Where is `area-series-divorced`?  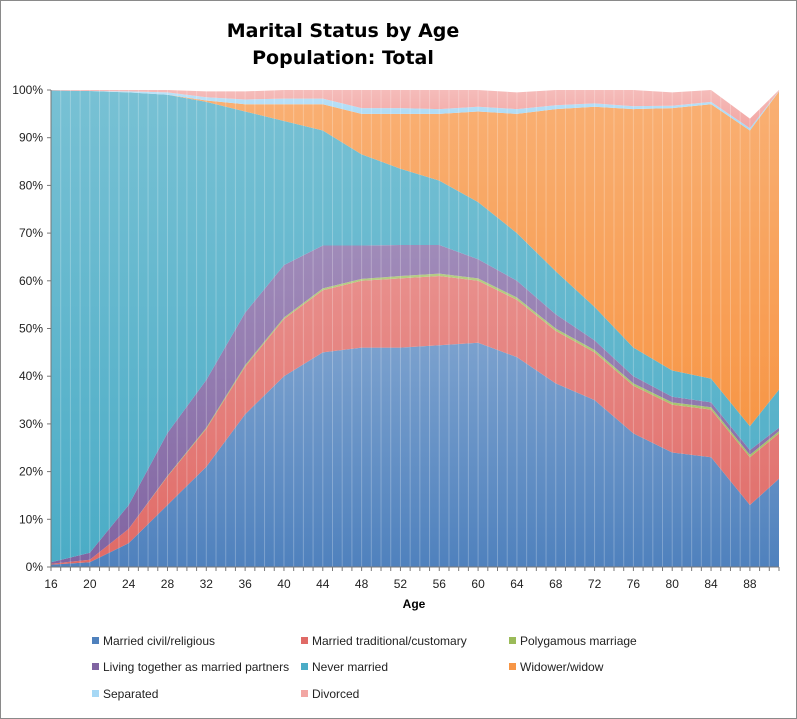 area-series-divorced is located at coordinates (415, 109).